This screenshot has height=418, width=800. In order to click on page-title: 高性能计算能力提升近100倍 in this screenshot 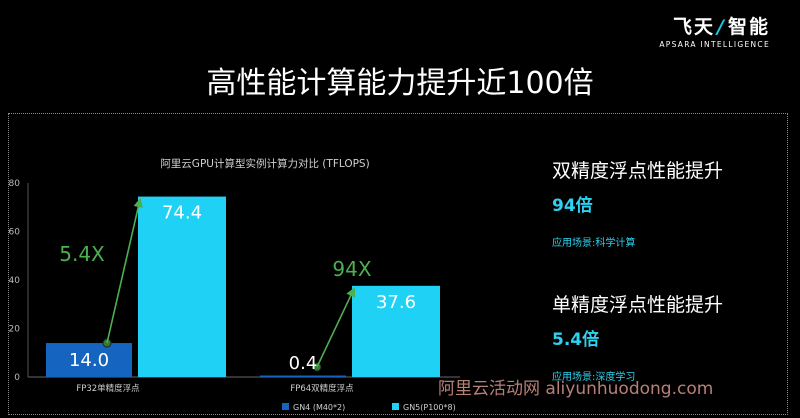, I will do `click(400, 83)`.